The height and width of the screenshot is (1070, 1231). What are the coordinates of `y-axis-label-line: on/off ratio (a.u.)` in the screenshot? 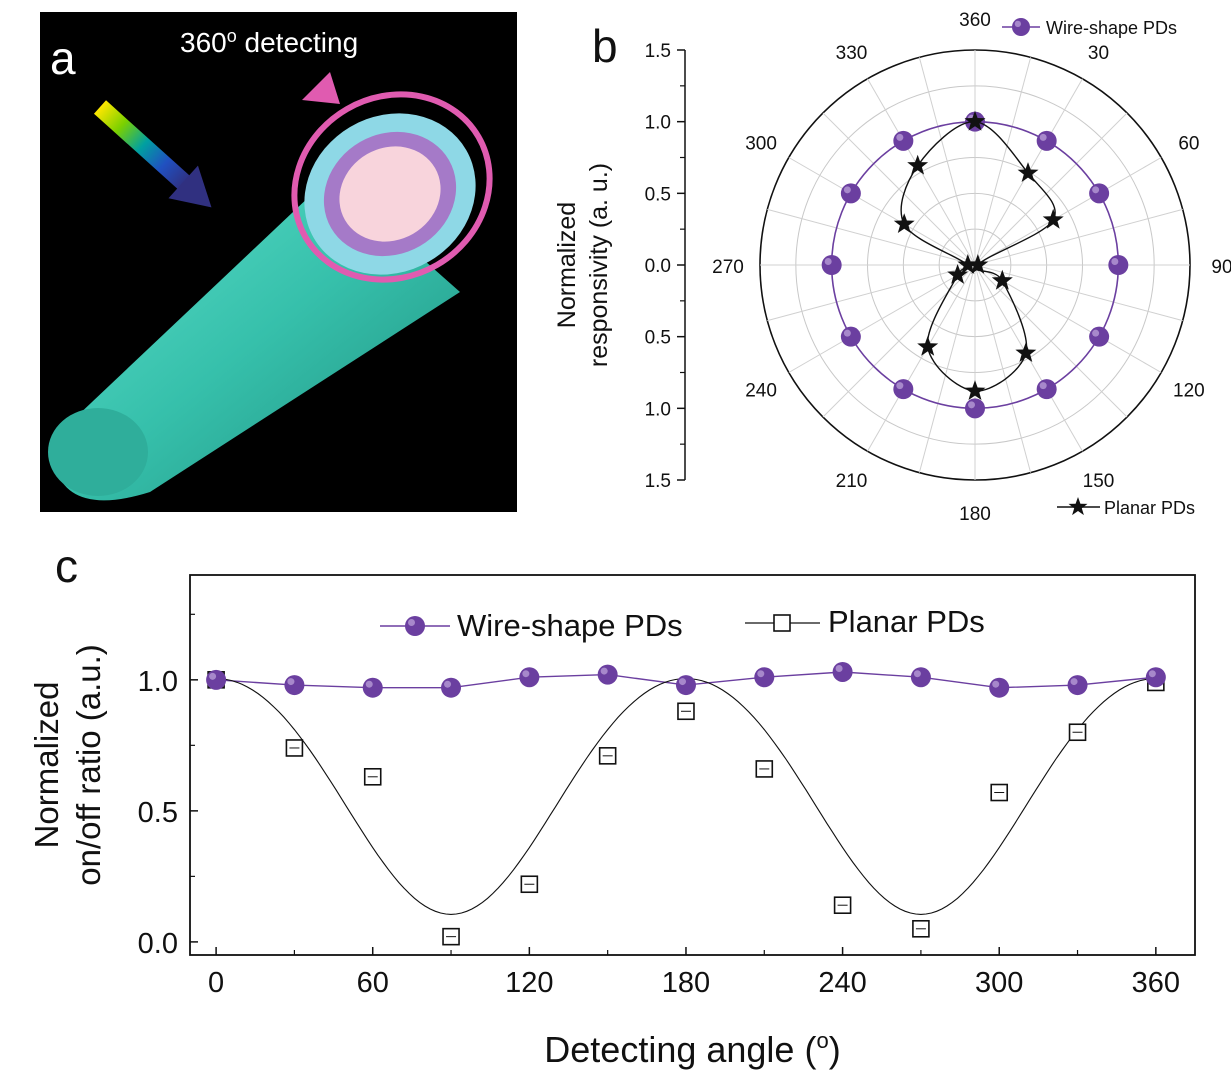 It's located at (88, 765).